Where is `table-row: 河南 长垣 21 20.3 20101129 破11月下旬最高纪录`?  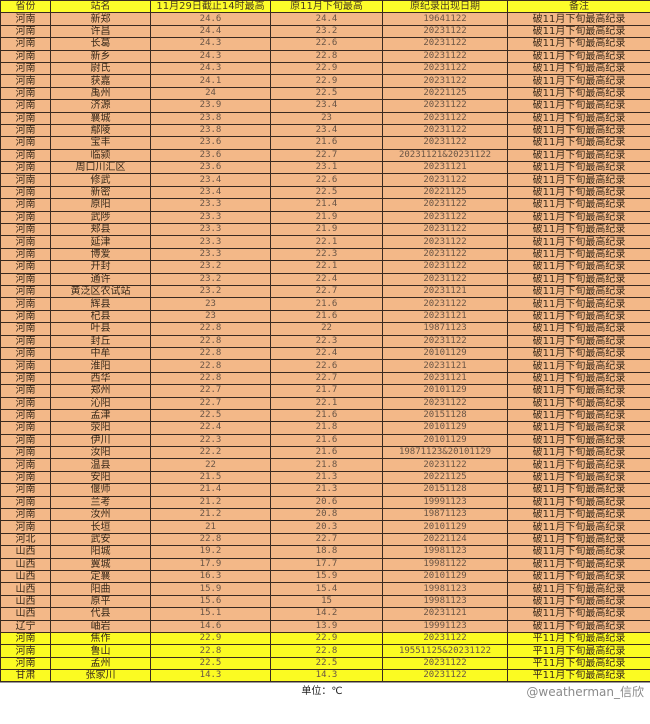
table-row: 河南 长垣 21 20.3 20101129 破11月下旬最高纪录 is located at coordinates (325, 527).